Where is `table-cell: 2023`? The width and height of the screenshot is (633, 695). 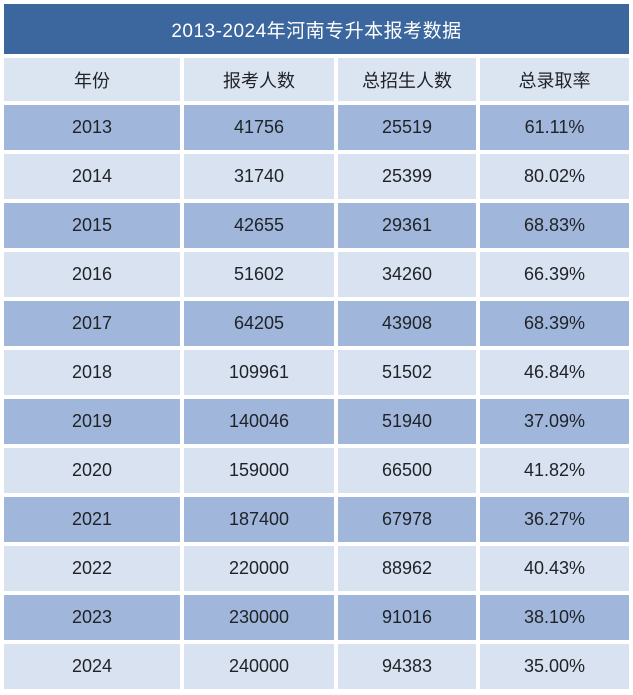 table-cell: 2023 is located at coordinates (92, 617).